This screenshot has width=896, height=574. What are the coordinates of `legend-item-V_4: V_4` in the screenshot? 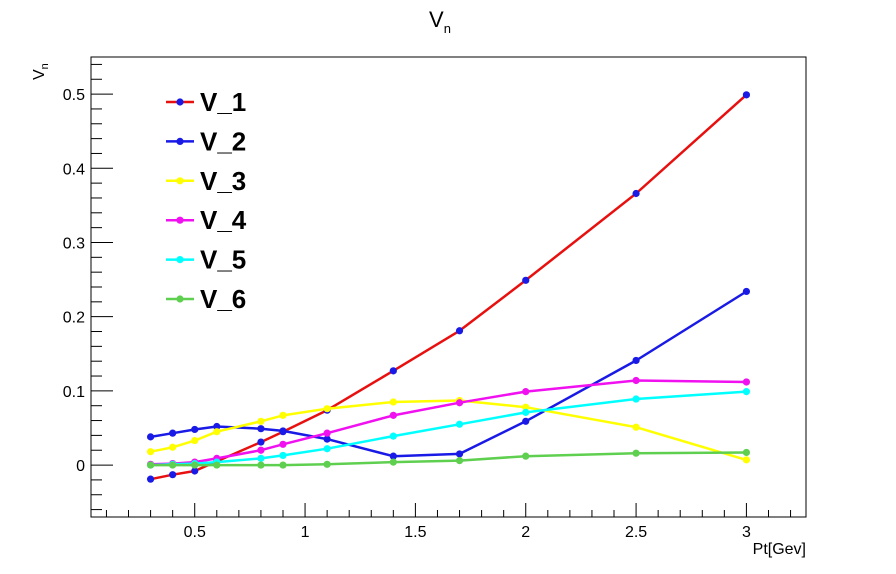 It's located at (206, 220).